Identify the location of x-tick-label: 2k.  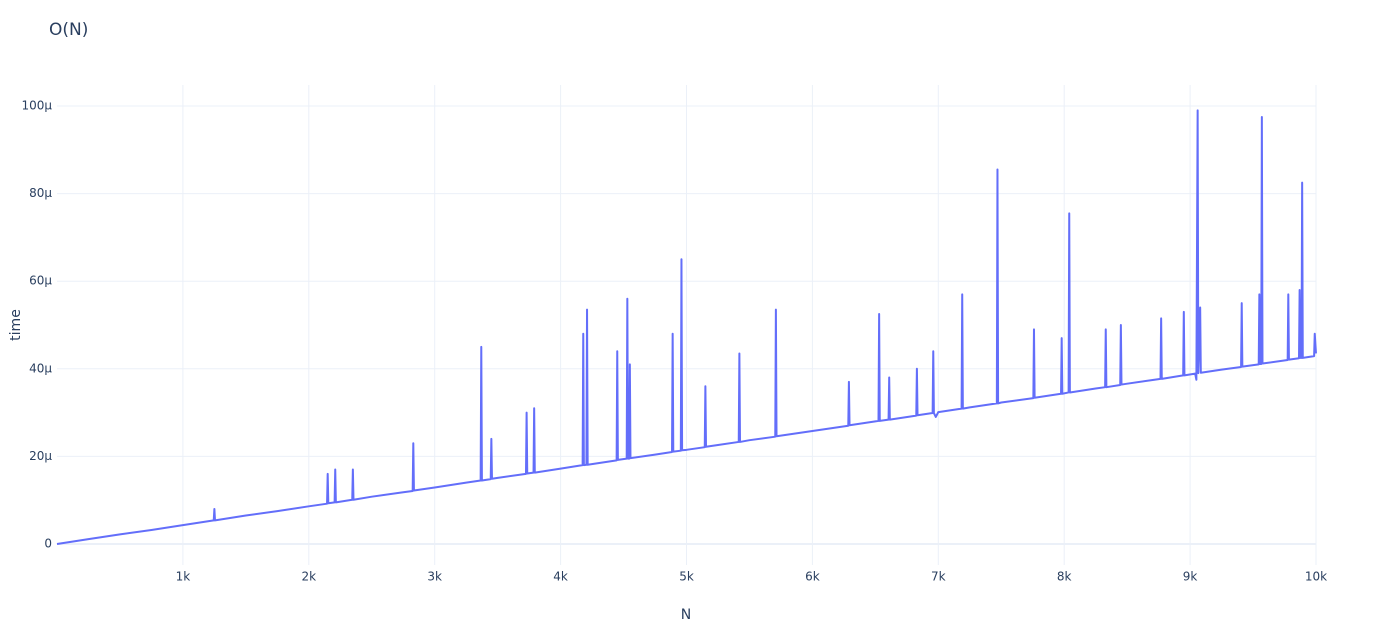
(309, 577).